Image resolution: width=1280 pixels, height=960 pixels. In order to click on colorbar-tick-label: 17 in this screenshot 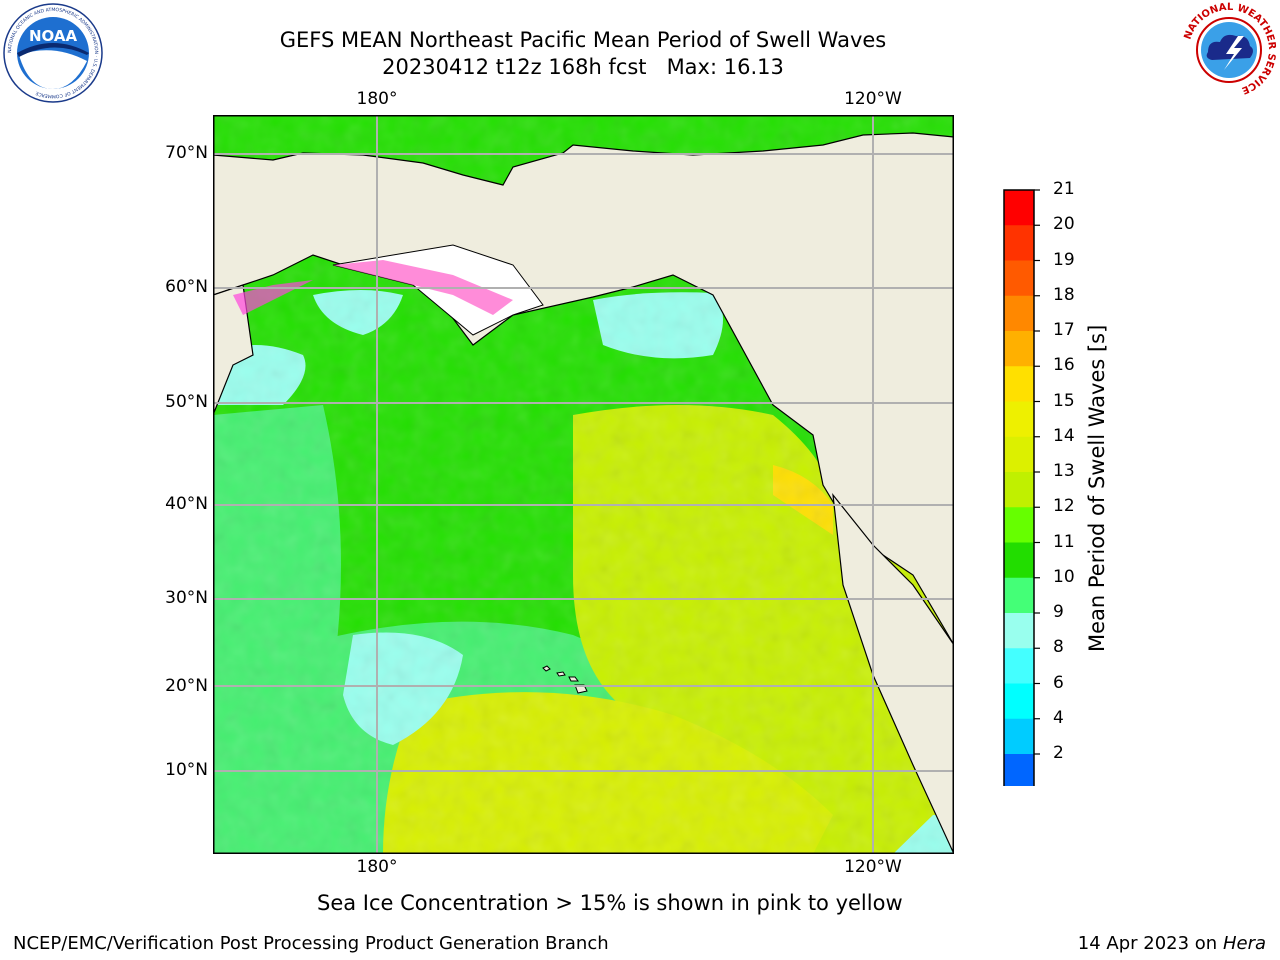, I will do `click(1064, 330)`.